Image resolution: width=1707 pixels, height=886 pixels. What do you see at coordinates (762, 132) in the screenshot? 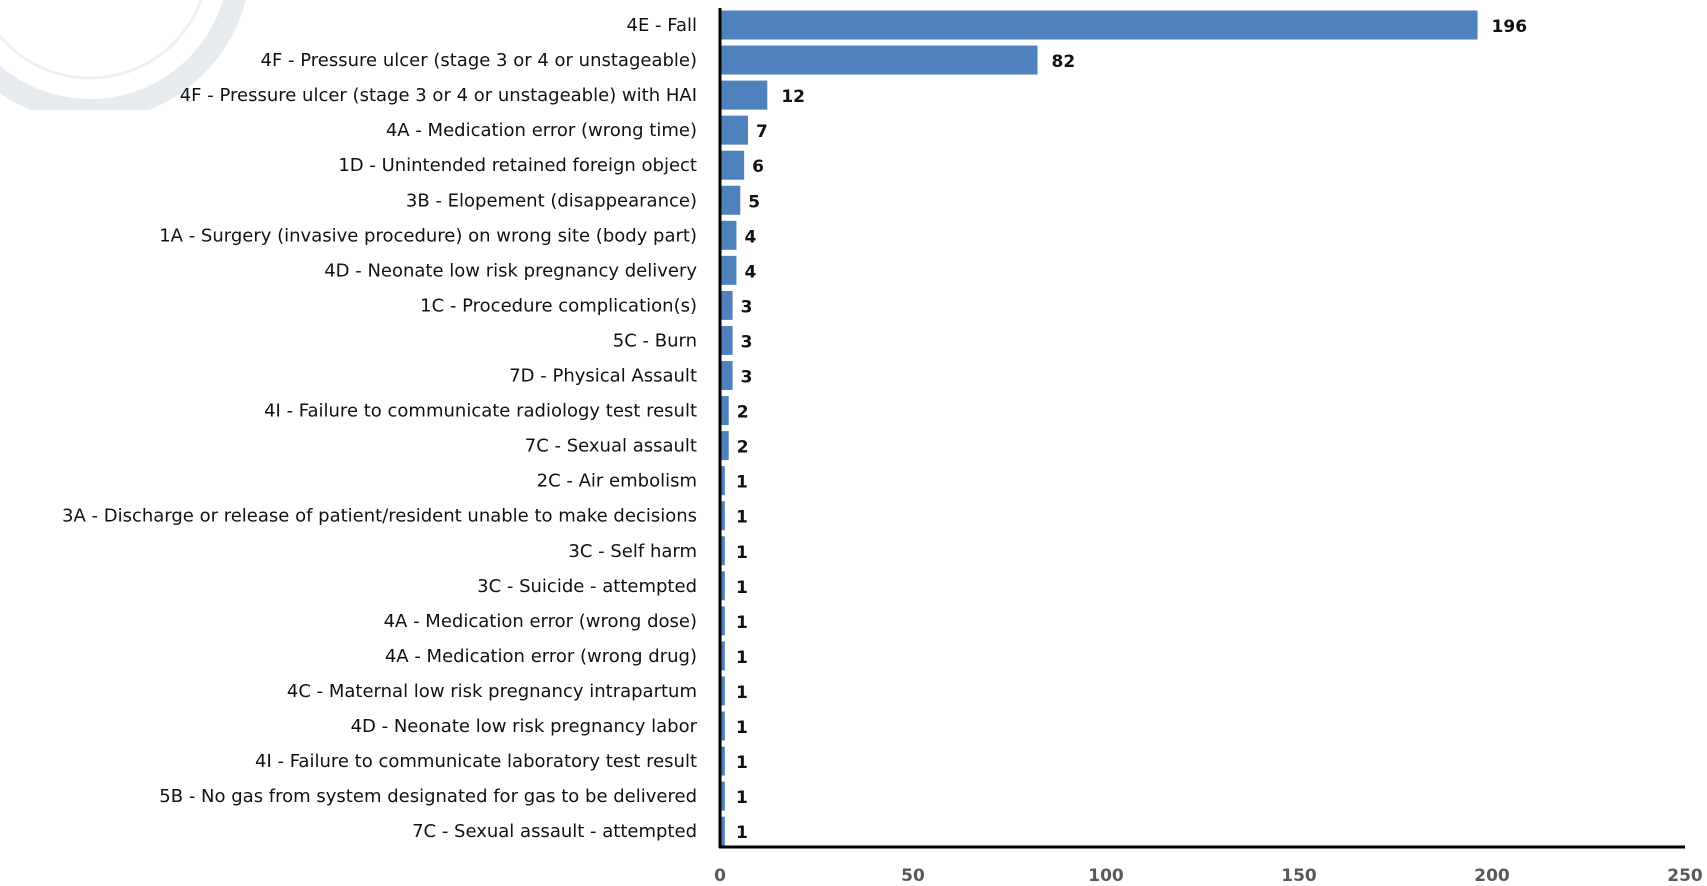
I see `data-label: 7` at bounding box center [762, 132].